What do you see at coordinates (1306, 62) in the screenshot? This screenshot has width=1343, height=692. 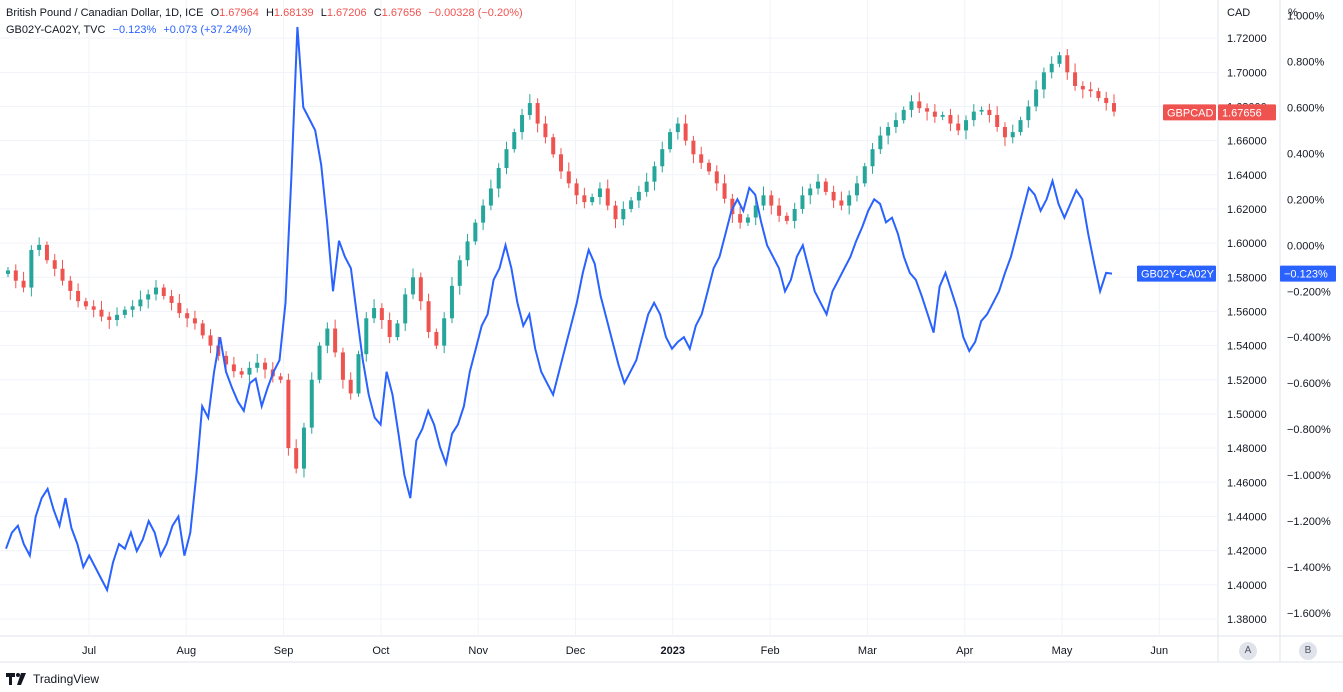 I see `percent-tick-label: 0.800%` at bounding box center [1306, 62].